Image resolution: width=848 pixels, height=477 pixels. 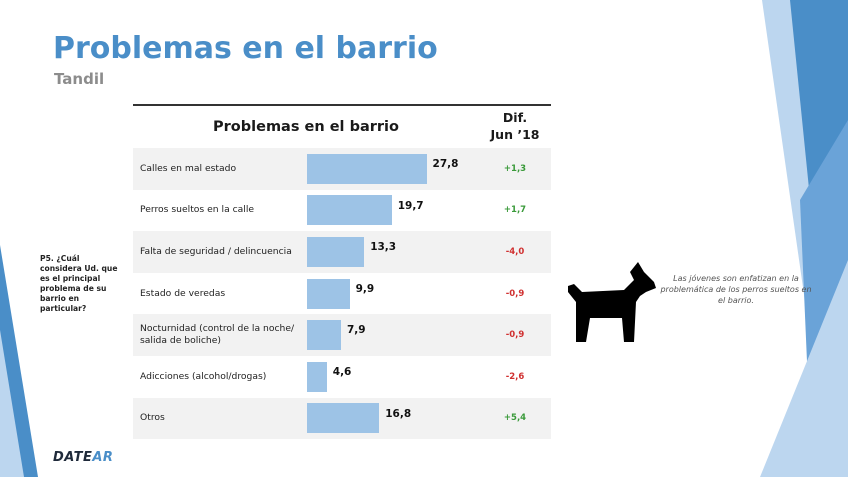 I want to click on category-label: Perros sueltos en la calle, so click(x=222, y=211).